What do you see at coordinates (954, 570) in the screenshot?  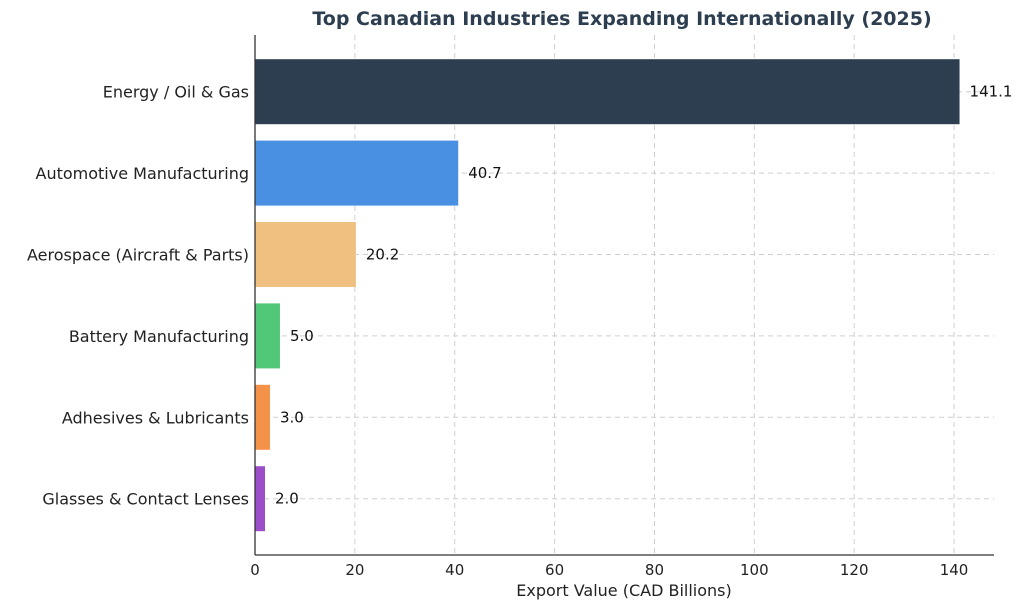 I see `x-tick-label: 140` at bounding box center [954, 570].